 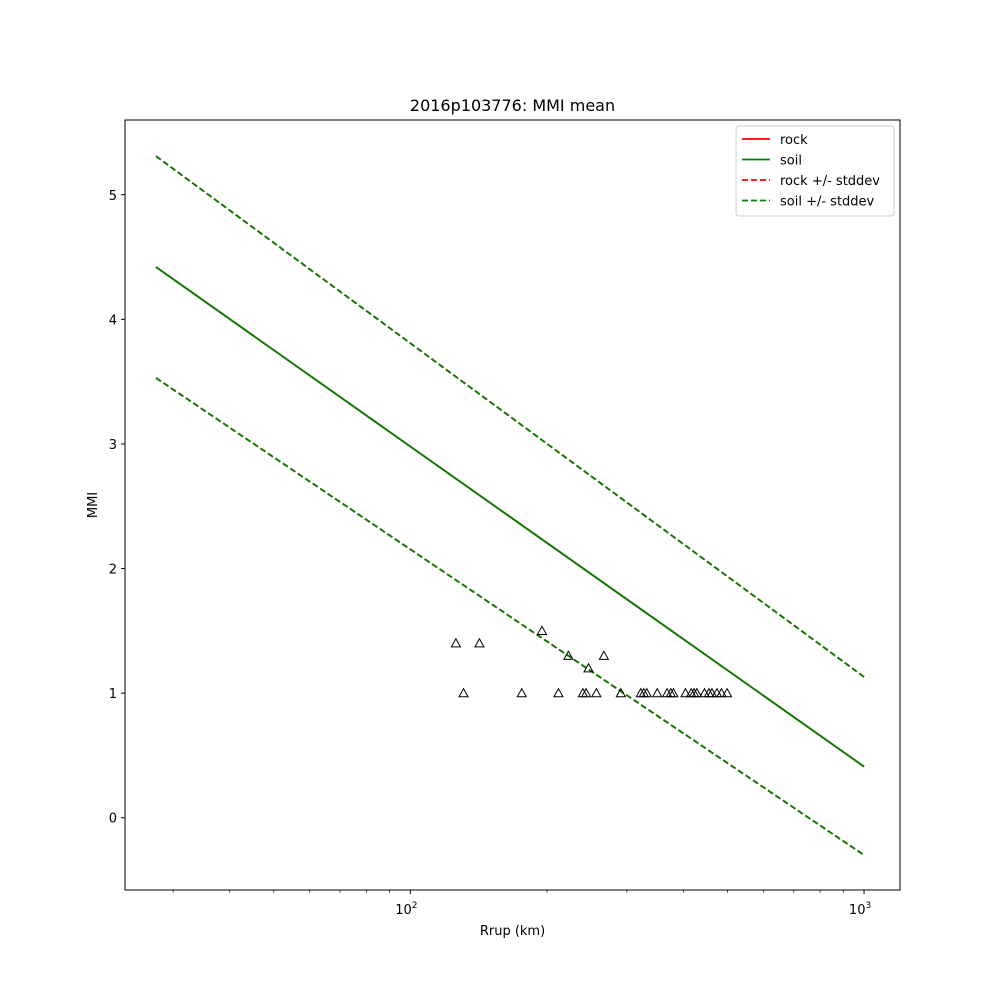 I want to click on y-tick-label: 3, so click(x=113, y=445).